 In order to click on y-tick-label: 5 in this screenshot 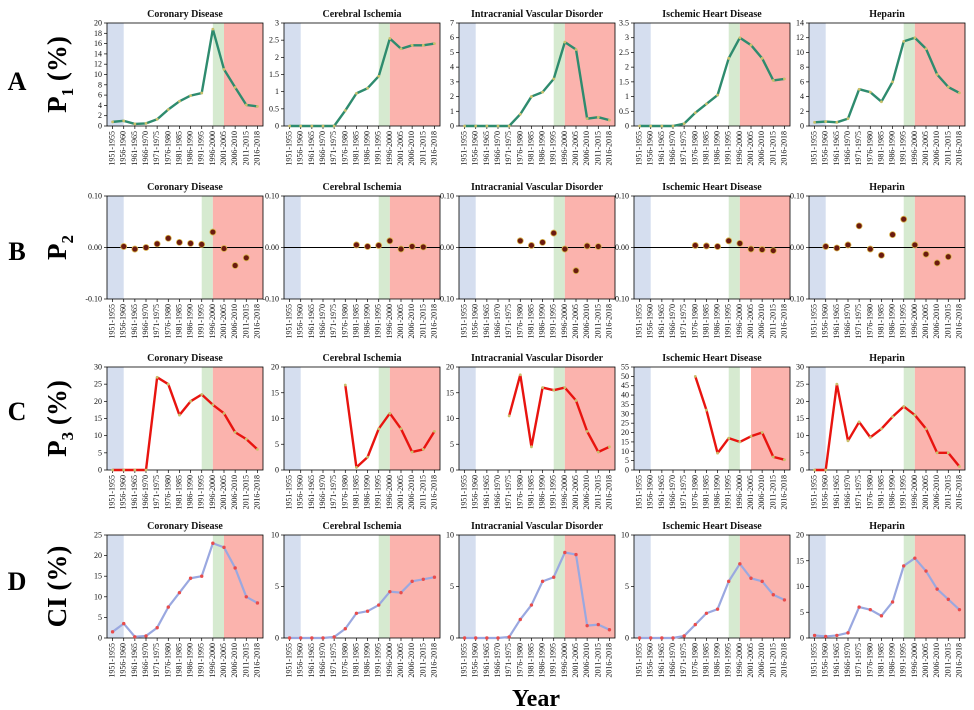, I will do `click(452, 444)`.